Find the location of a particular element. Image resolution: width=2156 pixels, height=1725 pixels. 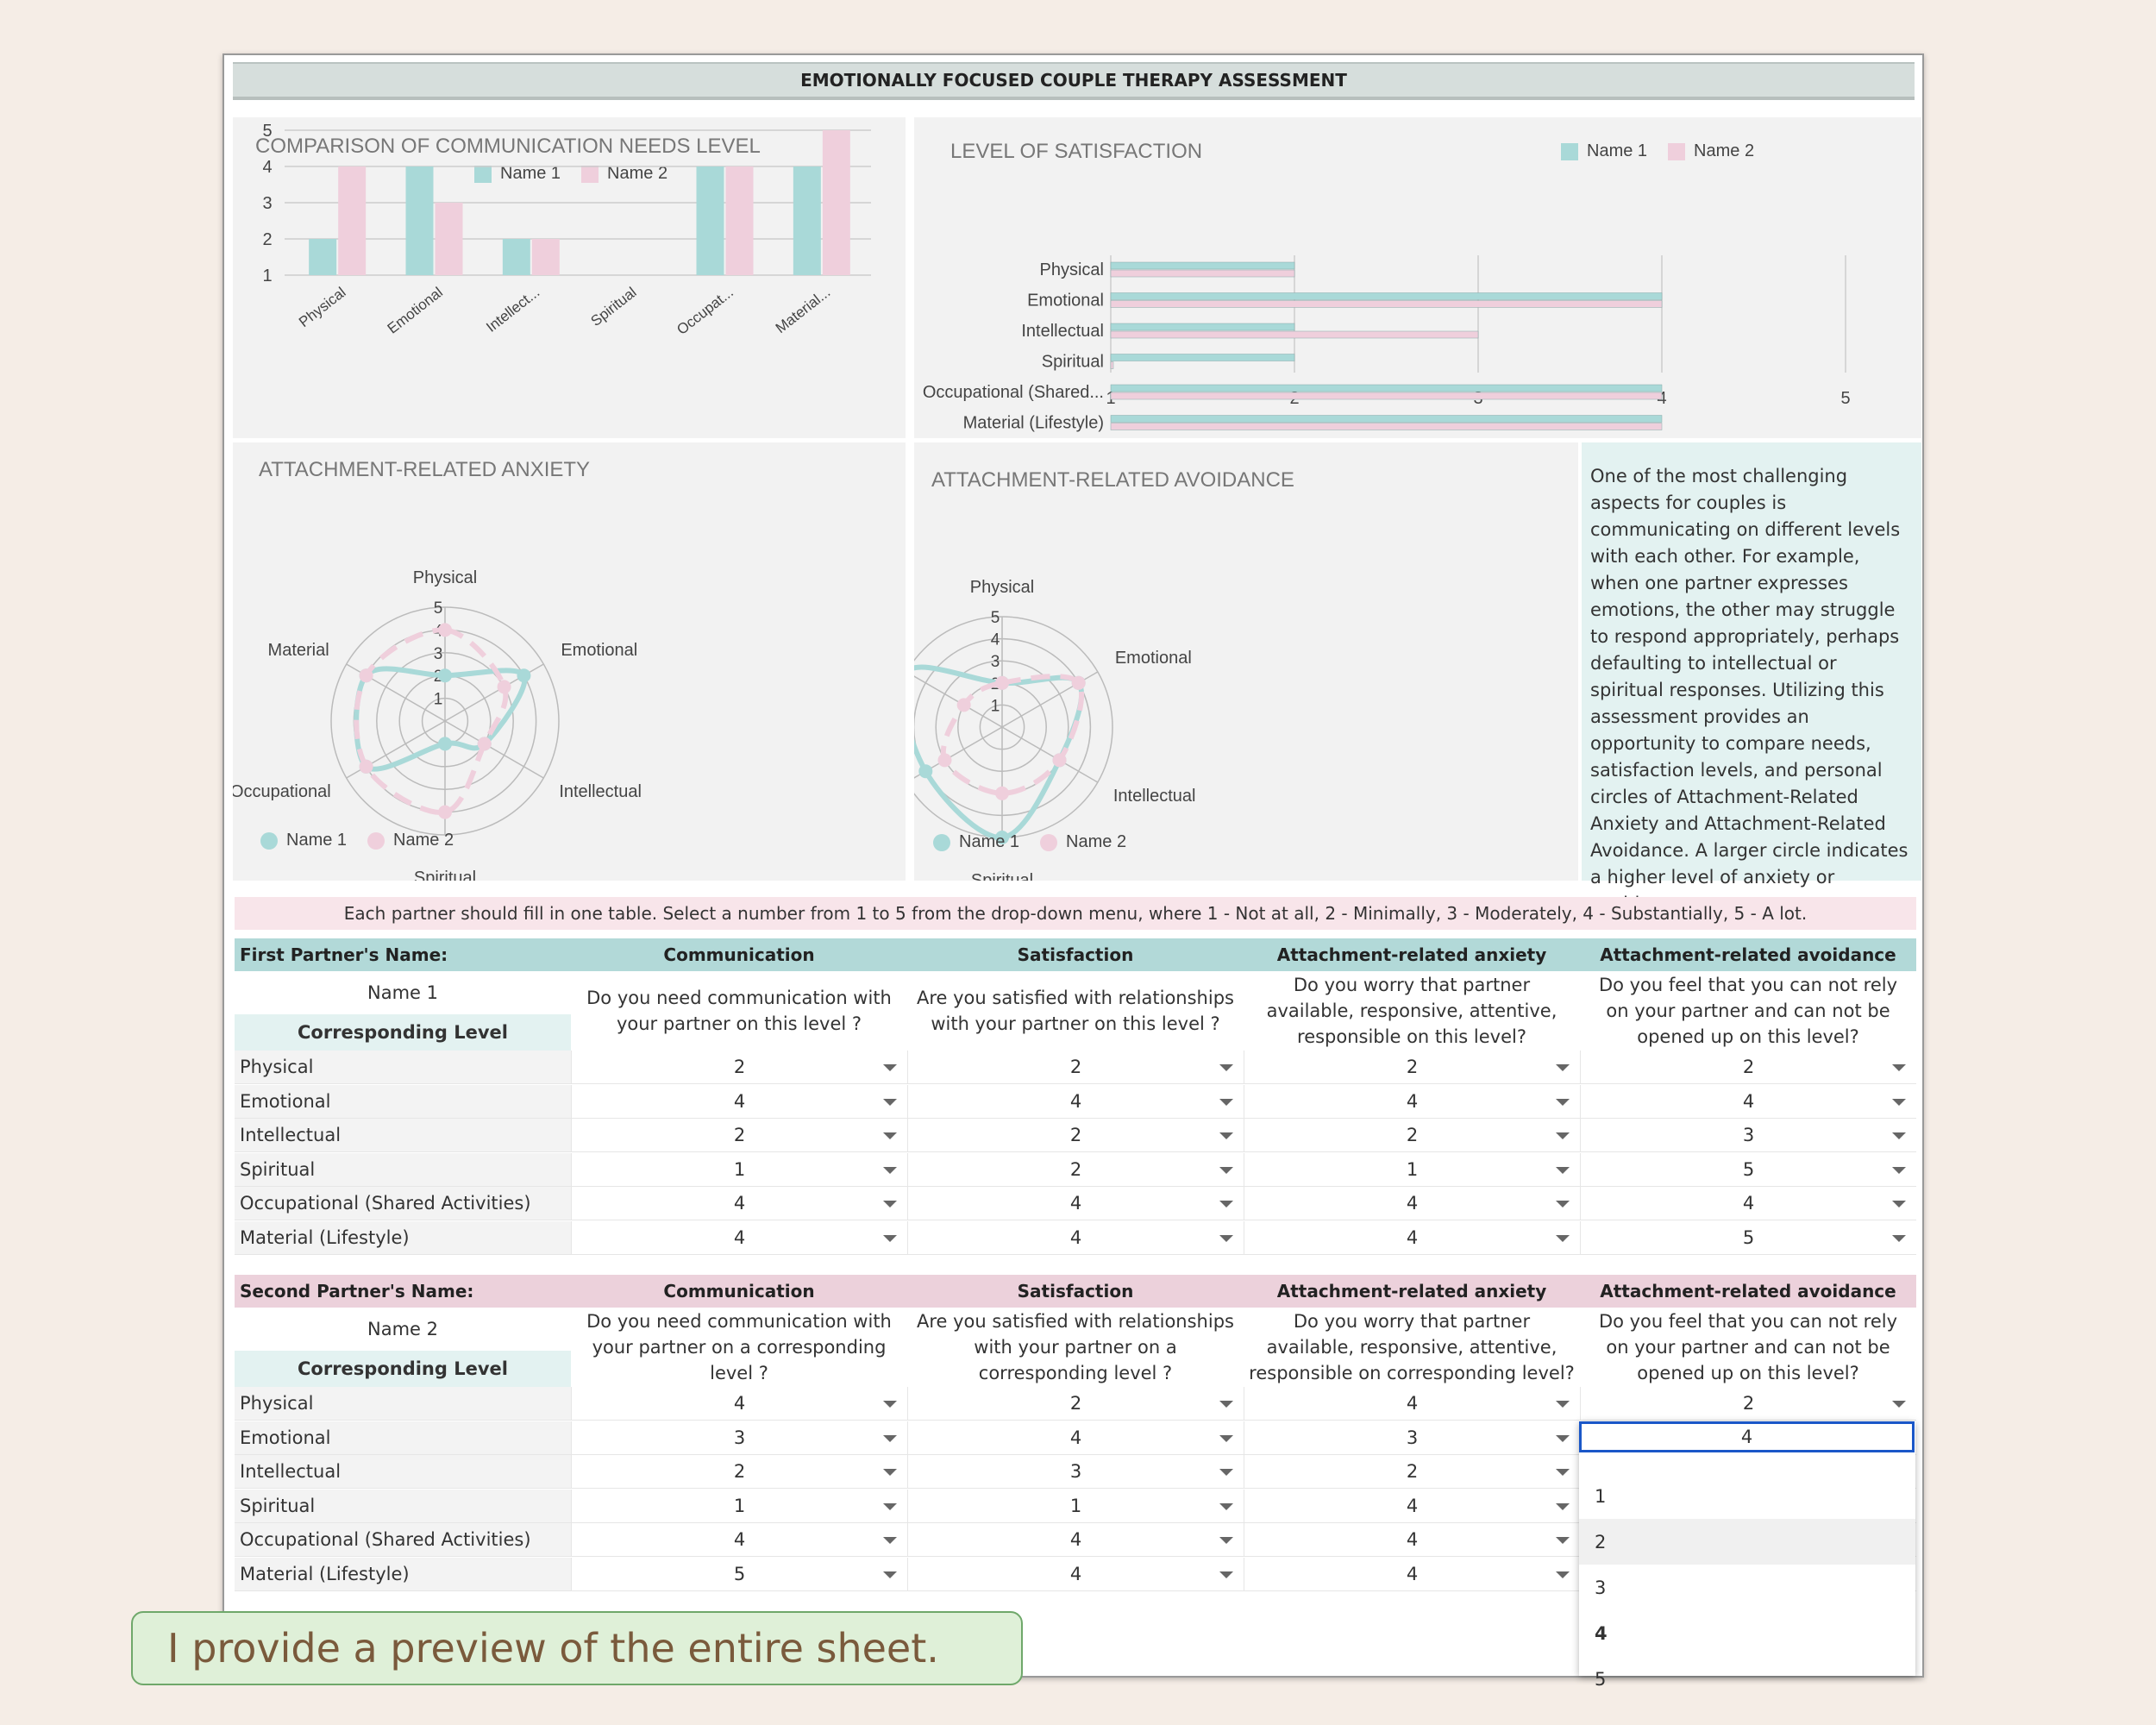

dropdown-option: 5 is located at coordinates (1601, 1679).